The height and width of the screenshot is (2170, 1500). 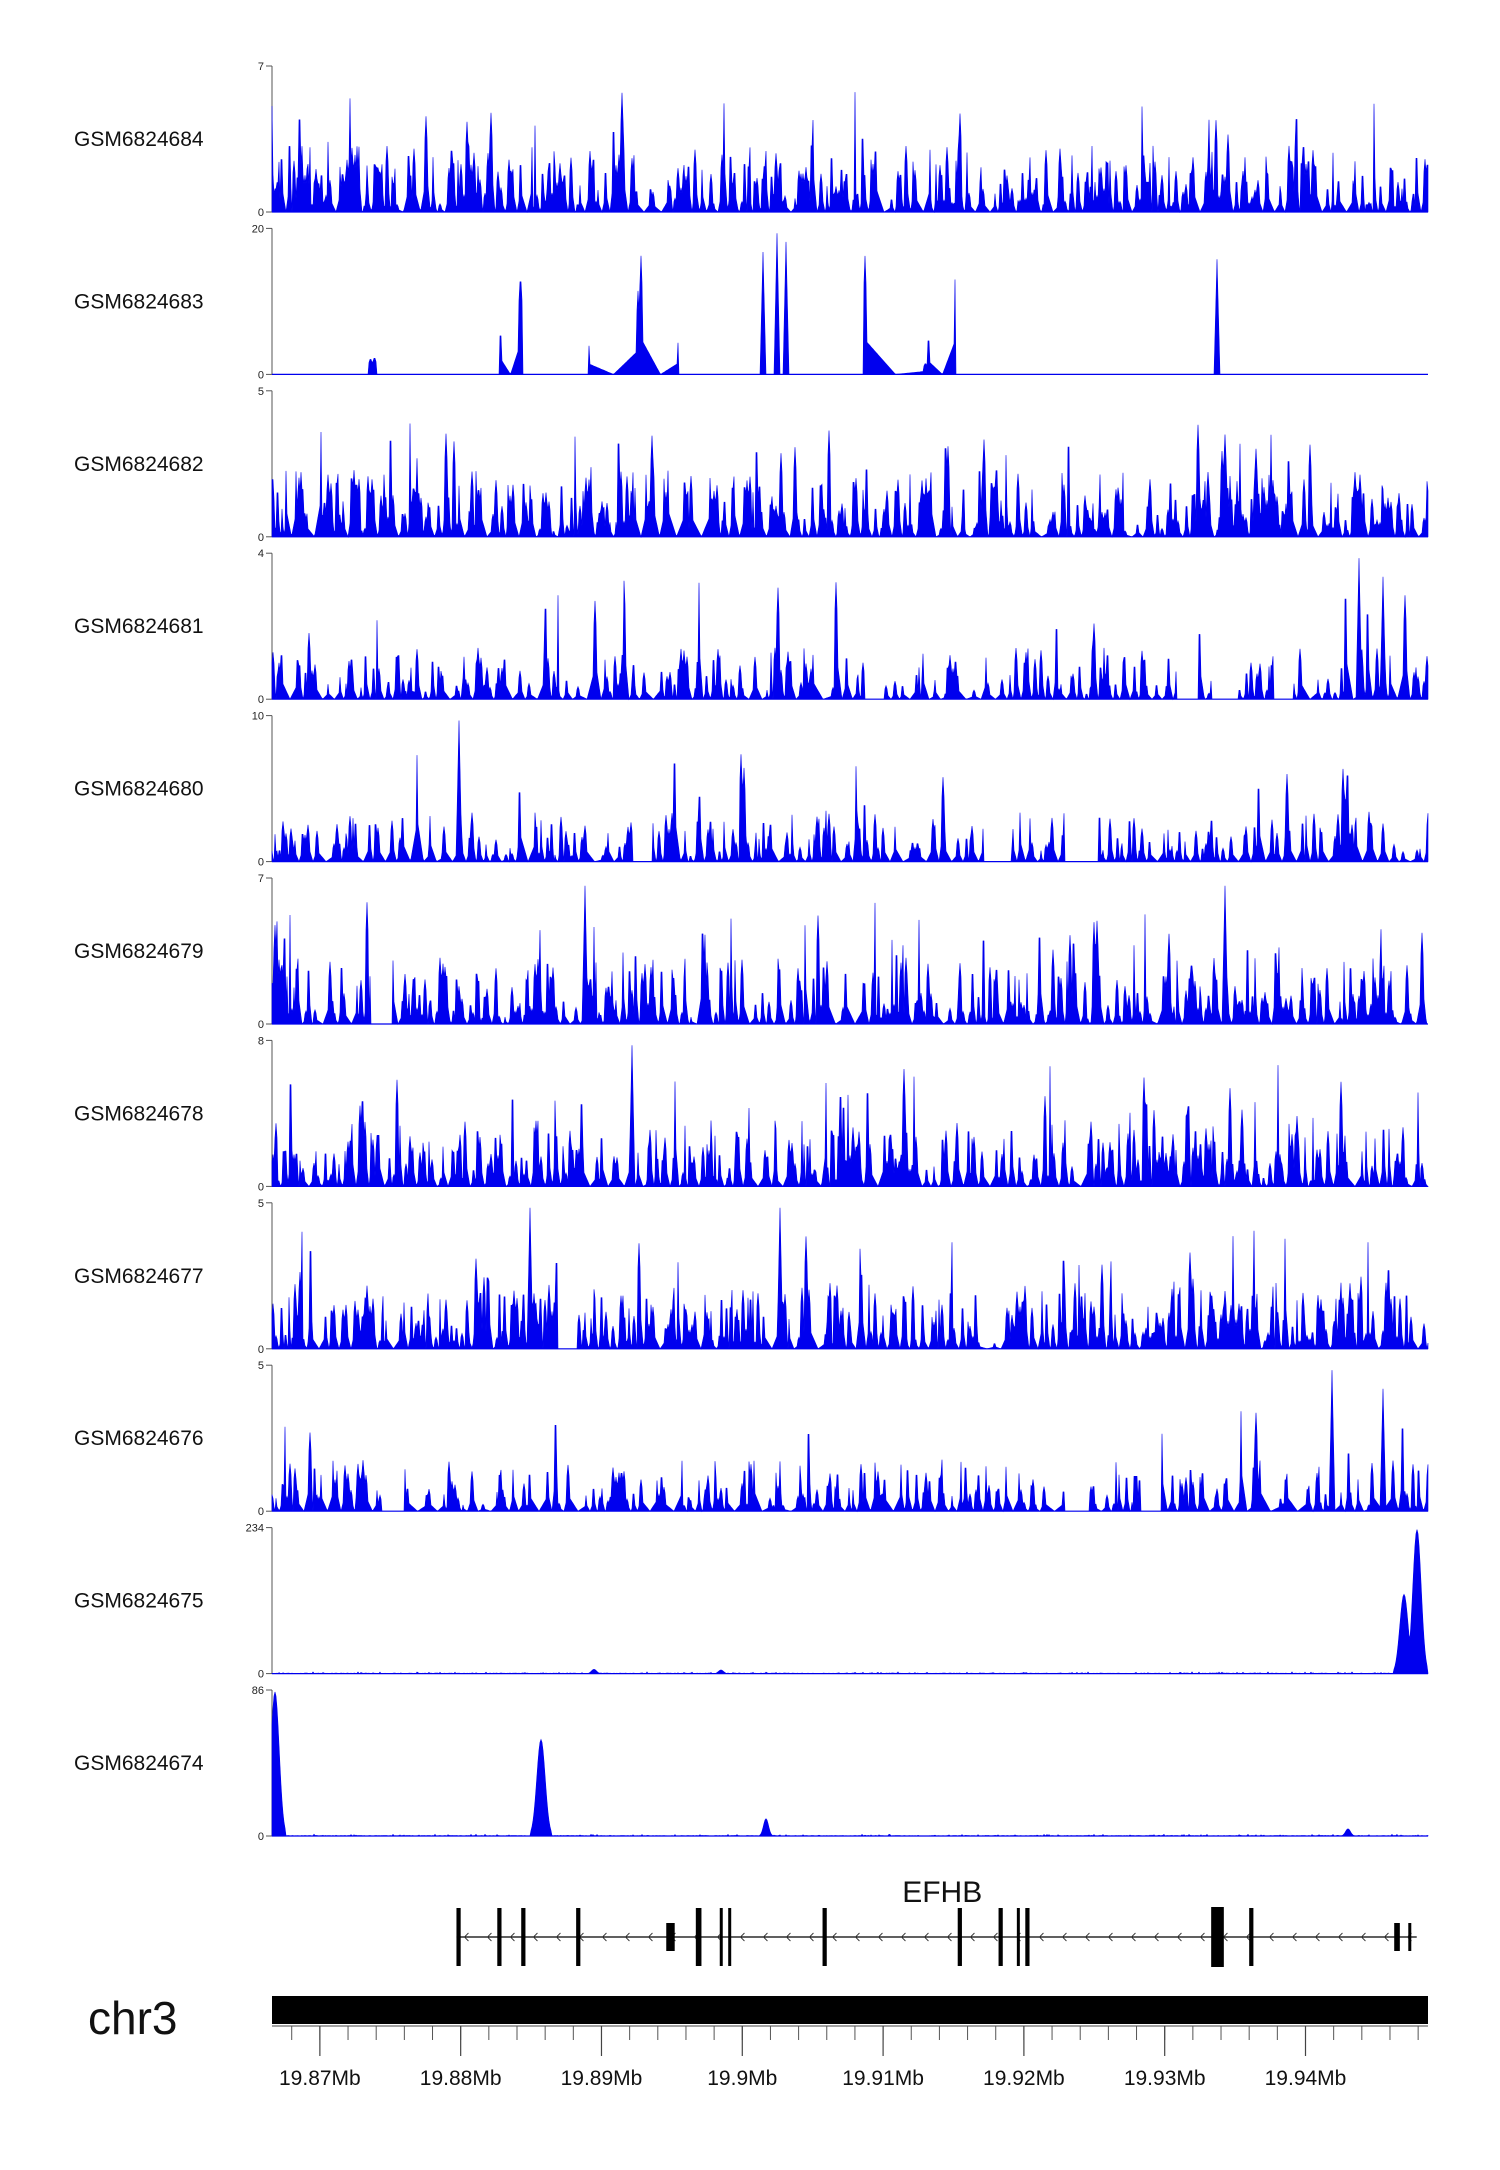 What do you see at coordinates (139, 139) in the screenshot?
I see `track-label: GSM6824684` at bounding box center [139, 139].